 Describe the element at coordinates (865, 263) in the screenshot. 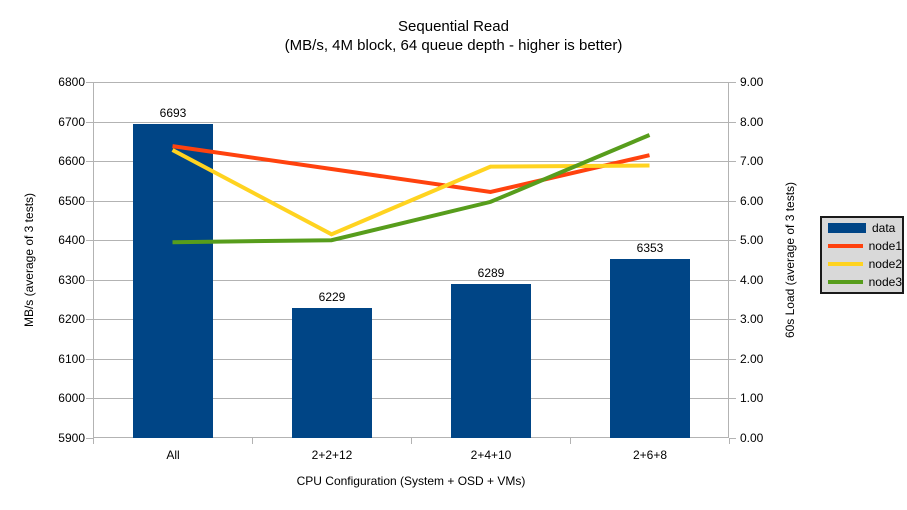

I see `legend-item-node2: node2` at that location.